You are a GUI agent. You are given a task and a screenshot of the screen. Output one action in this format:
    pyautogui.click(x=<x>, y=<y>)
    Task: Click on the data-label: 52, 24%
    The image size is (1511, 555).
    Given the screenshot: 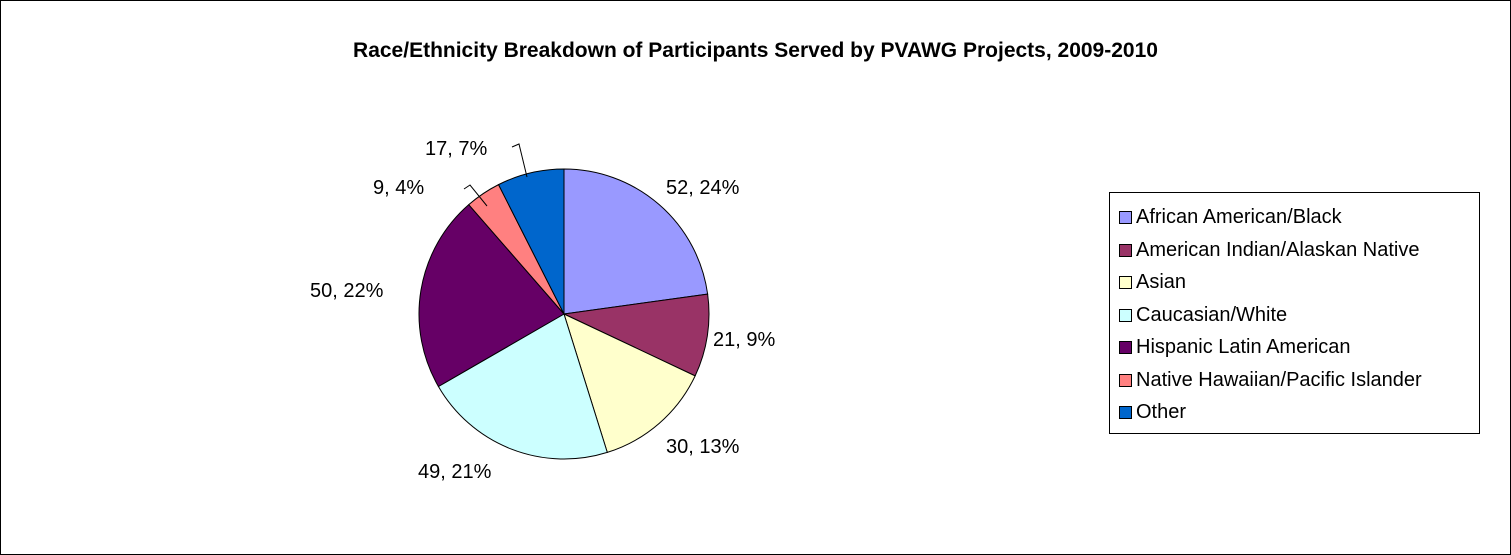 What is the action you would take?
    pyautogui.click(x=703, y=188)
    